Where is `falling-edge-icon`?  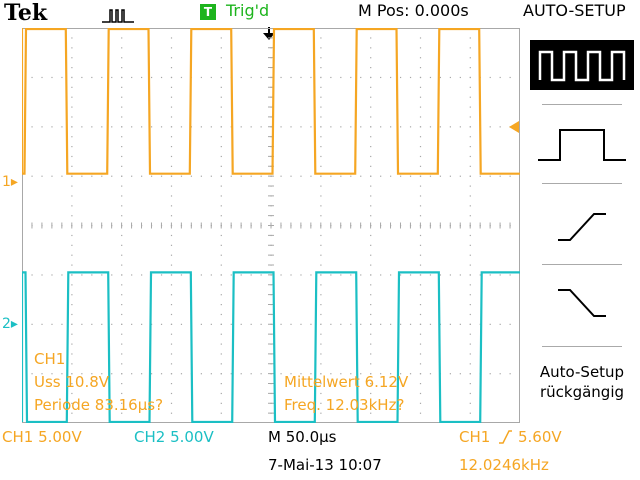
falling-edge-icon is located at coordinates (582, 303).